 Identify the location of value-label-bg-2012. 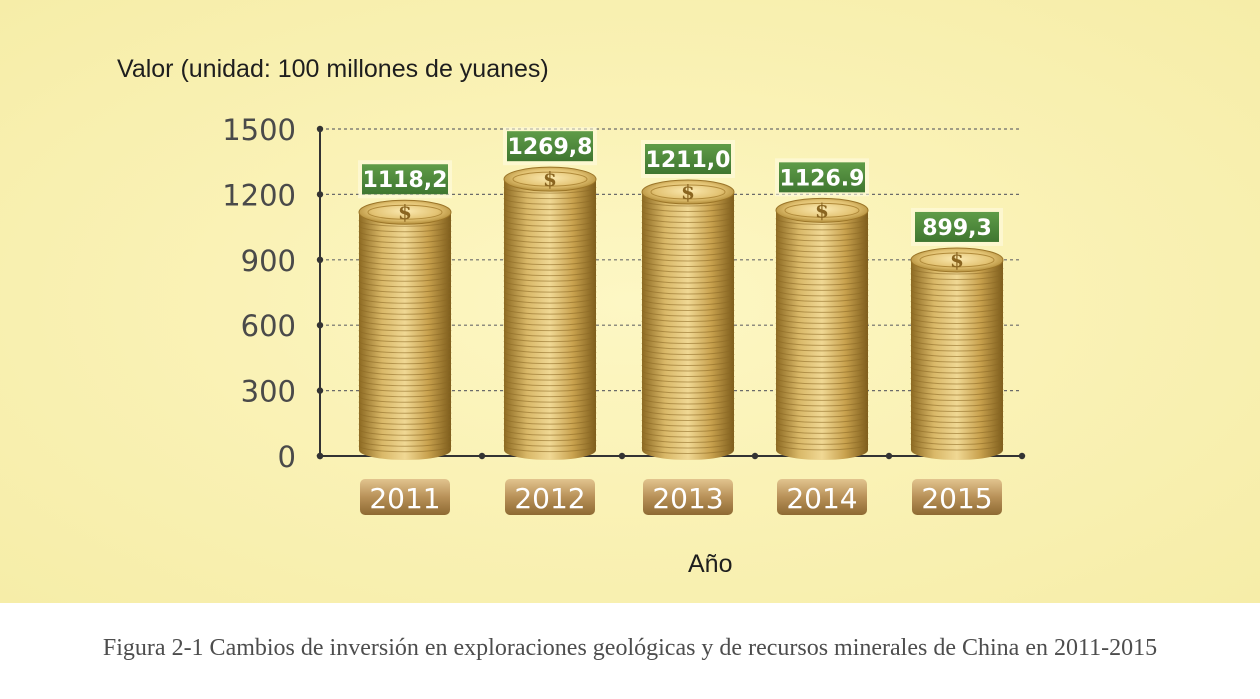
(550, 146).